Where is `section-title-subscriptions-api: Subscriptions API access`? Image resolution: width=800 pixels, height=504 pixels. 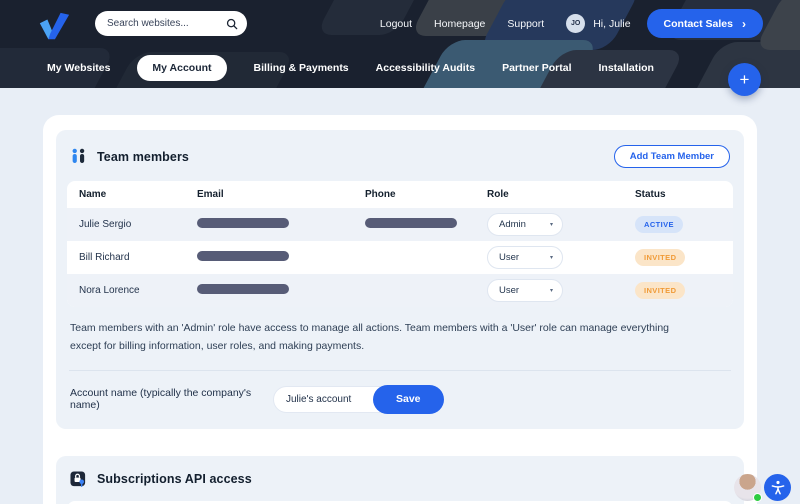
section-title-subscriptions-api: Subscriptions API access is located at coordinates (174, 479).